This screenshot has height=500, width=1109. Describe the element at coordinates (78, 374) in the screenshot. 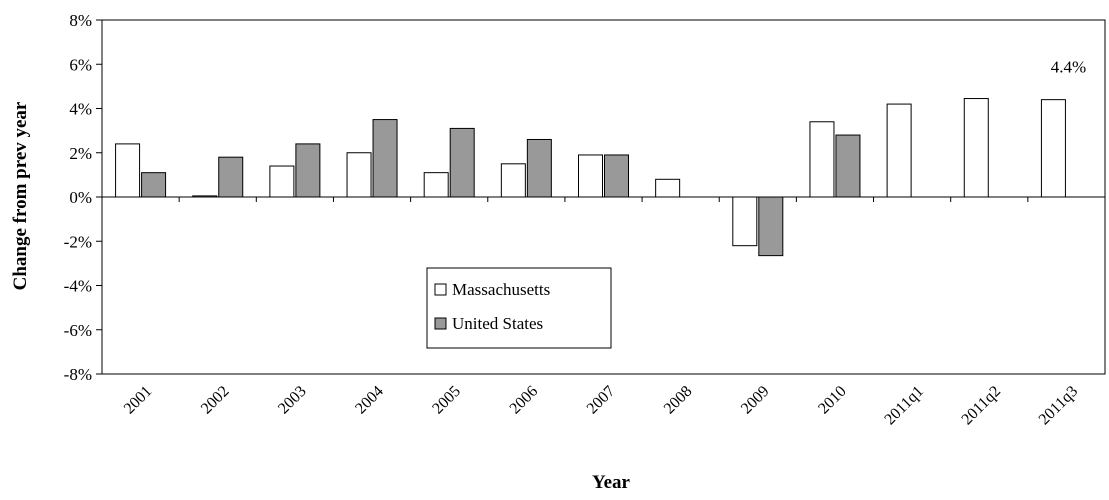

I see `y-tick-label: -8%` at that location.